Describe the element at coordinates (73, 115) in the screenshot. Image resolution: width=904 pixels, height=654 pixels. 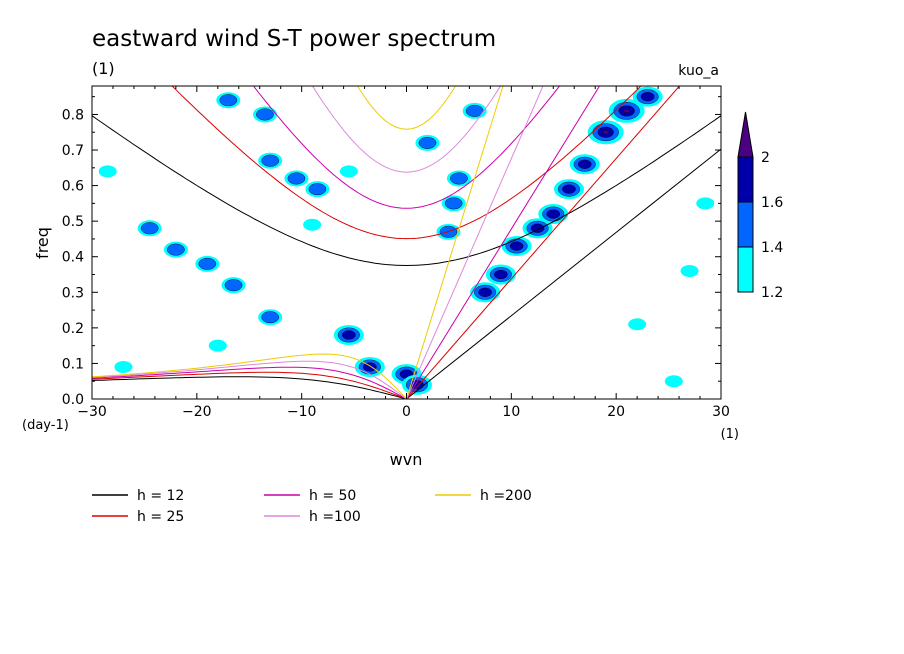
I see `y-tick-label: 0.8` at that location.